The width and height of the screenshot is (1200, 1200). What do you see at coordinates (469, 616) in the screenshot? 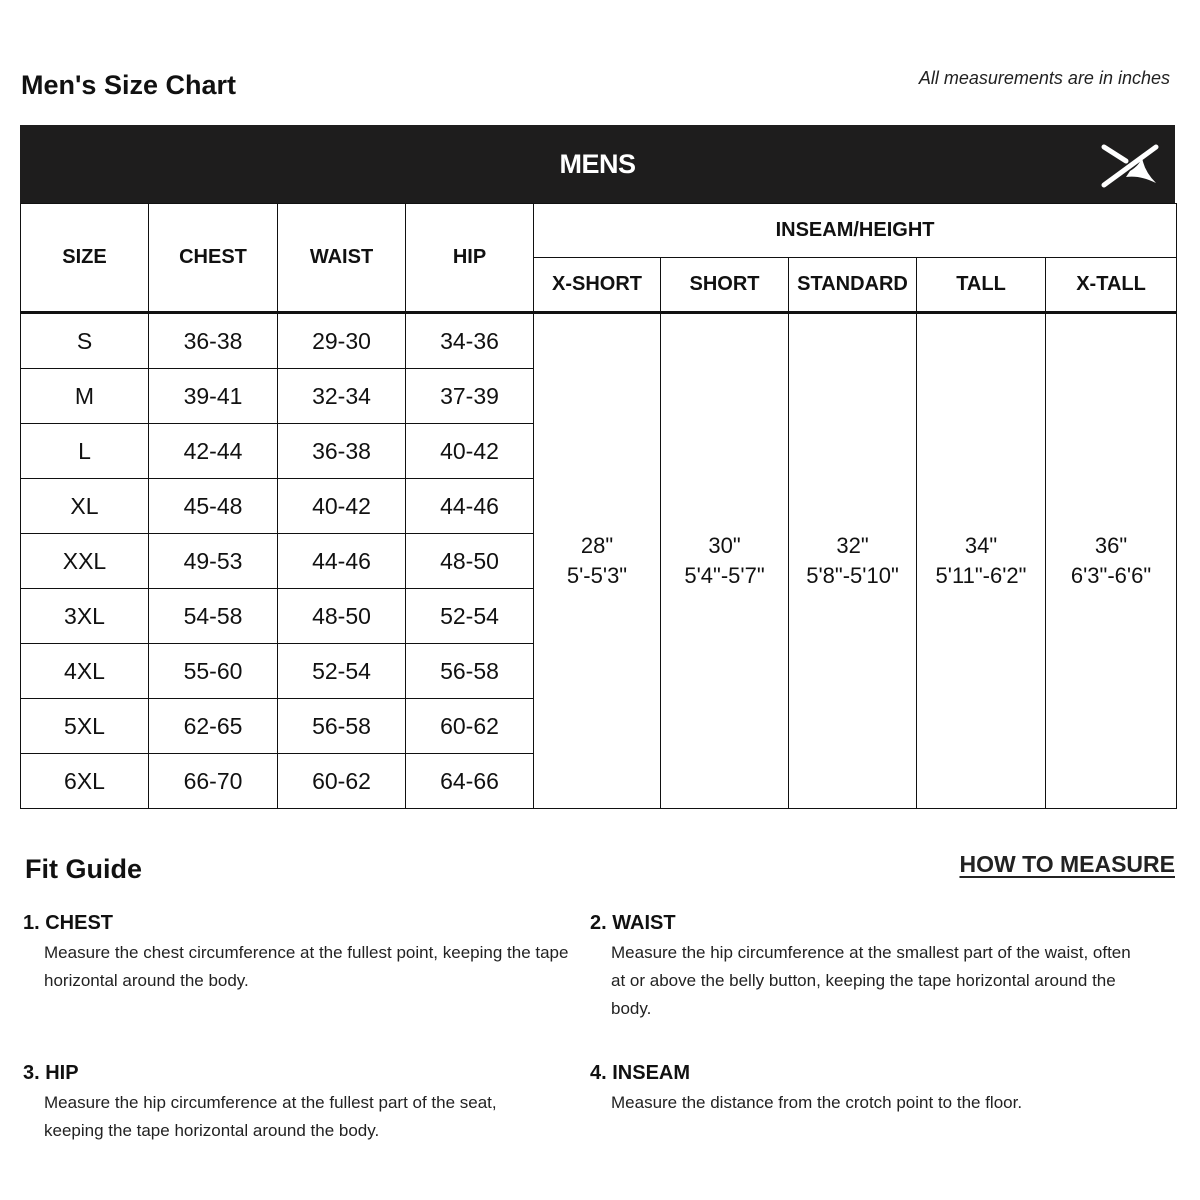
I see `cell-hip: 52-54` at bounding box center [469, 616].